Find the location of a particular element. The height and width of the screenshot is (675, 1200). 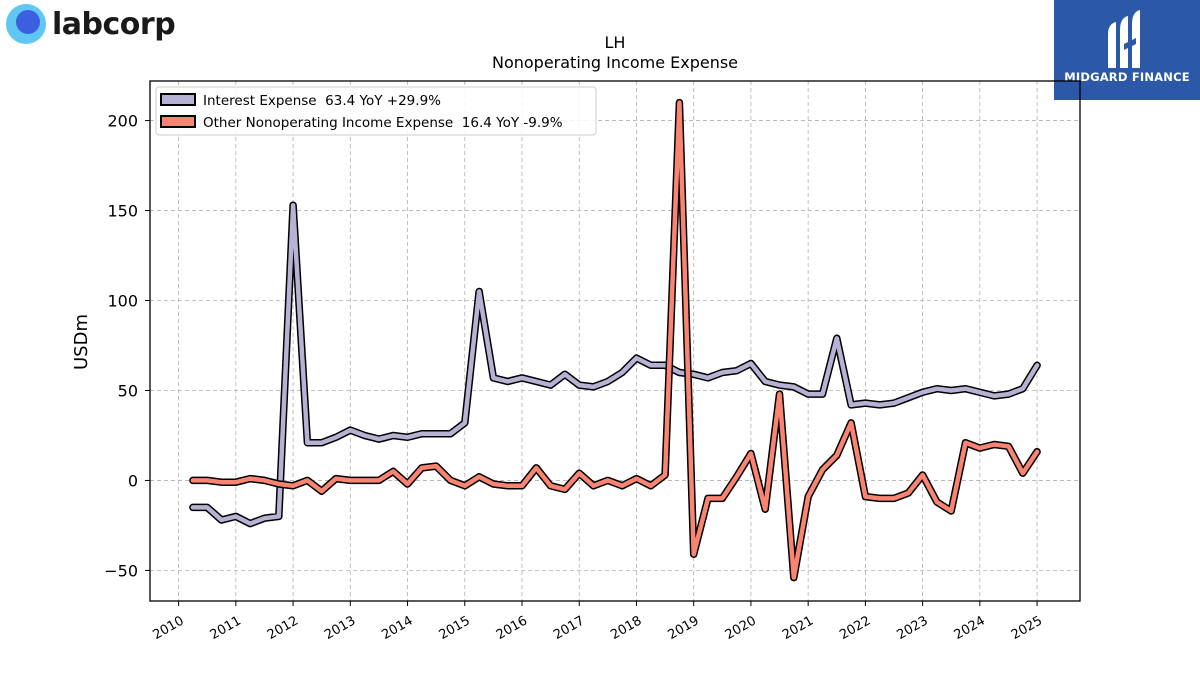

y-tick-label: 100 is located at coordinates (122, 301).